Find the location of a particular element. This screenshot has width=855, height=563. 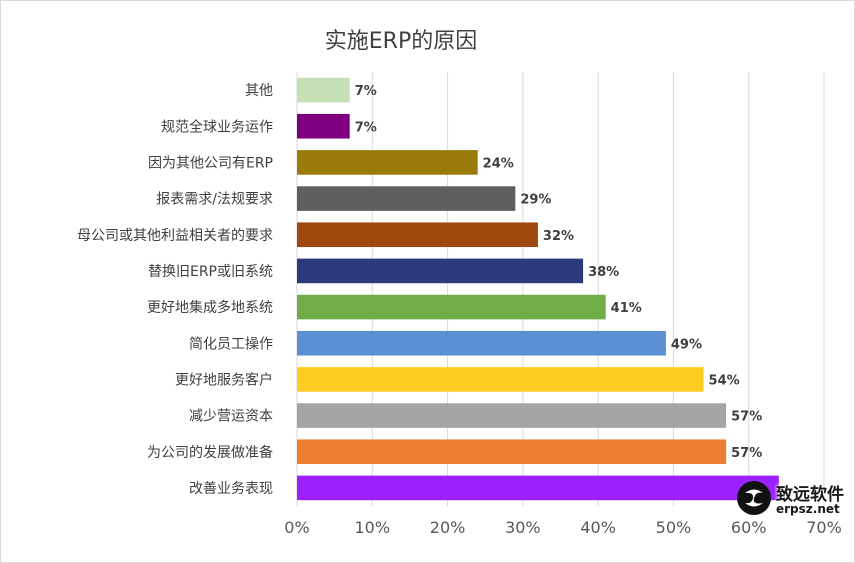

data-label: 32% is located at coordinates (558, 236).